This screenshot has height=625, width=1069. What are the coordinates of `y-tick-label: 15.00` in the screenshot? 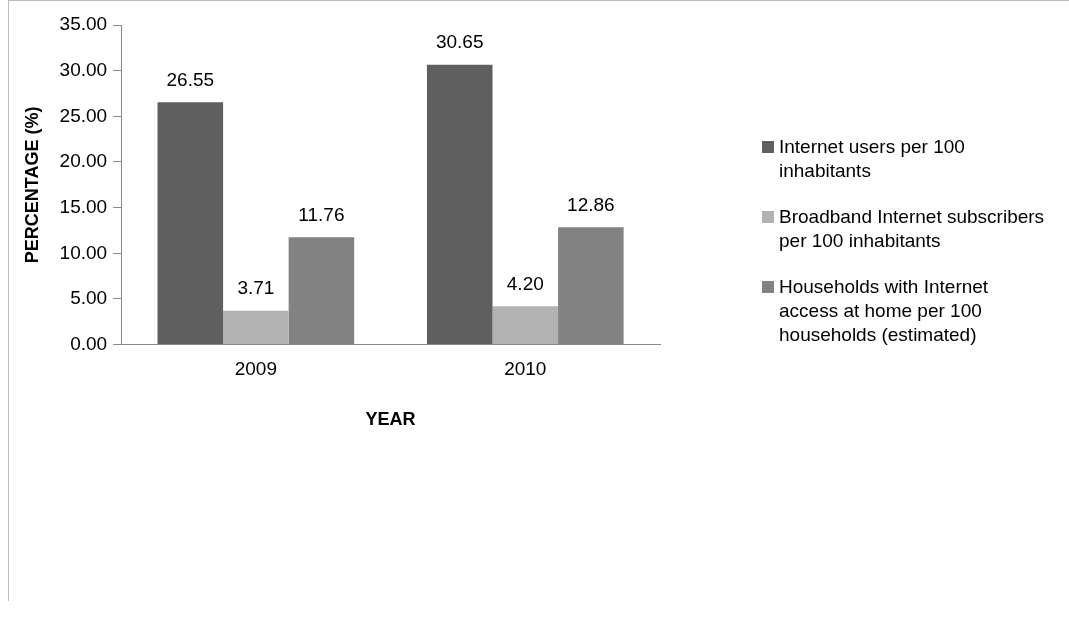 It's located at (83, 206).